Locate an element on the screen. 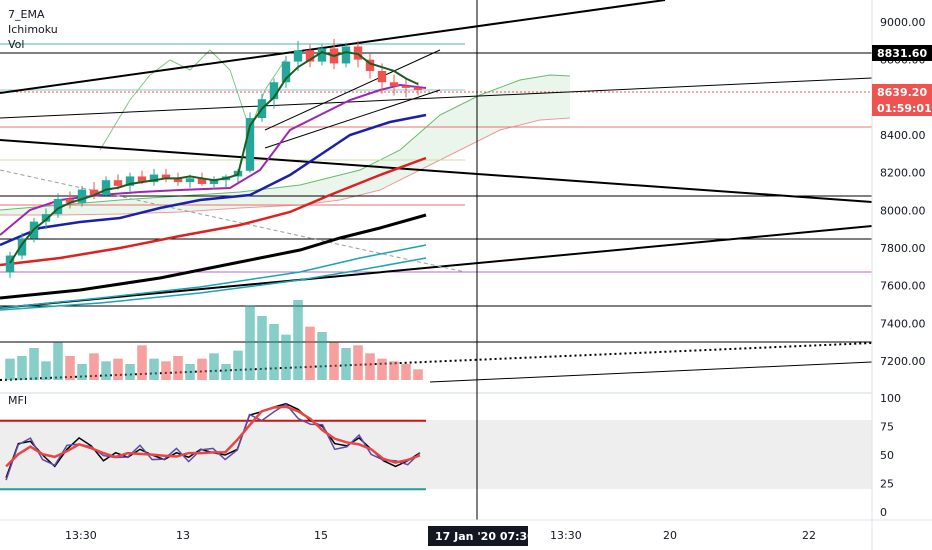  trend-line-dashed is located at coordinates (233, 221).